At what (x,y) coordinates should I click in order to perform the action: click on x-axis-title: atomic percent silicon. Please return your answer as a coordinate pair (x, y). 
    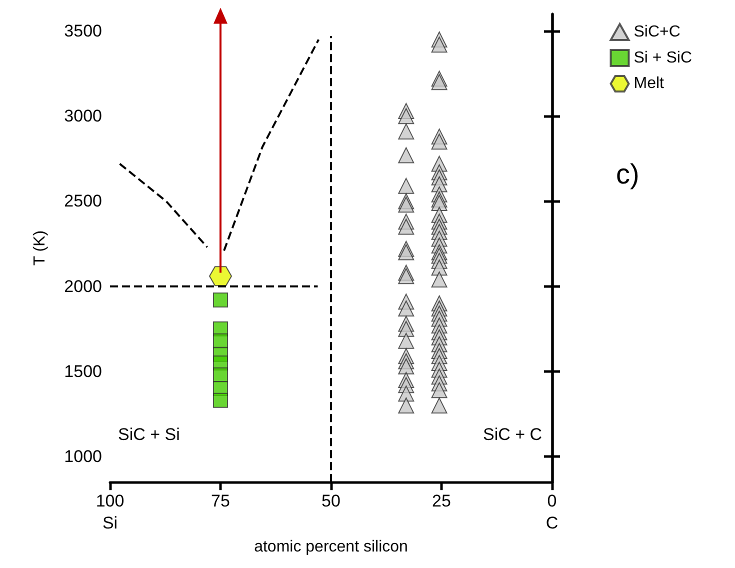
    Looking at the image, I should click on (331, 547).